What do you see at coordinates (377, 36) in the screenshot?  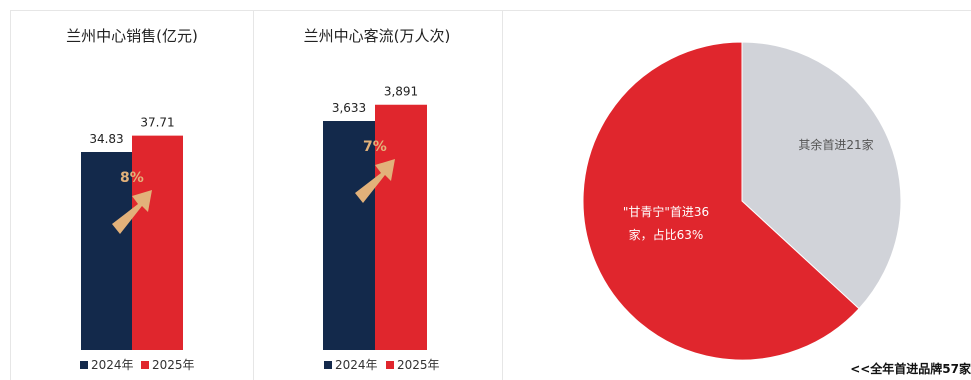 I see `chart-title: 兰州中心客流(万人次)` at bounding box center [377, 36].